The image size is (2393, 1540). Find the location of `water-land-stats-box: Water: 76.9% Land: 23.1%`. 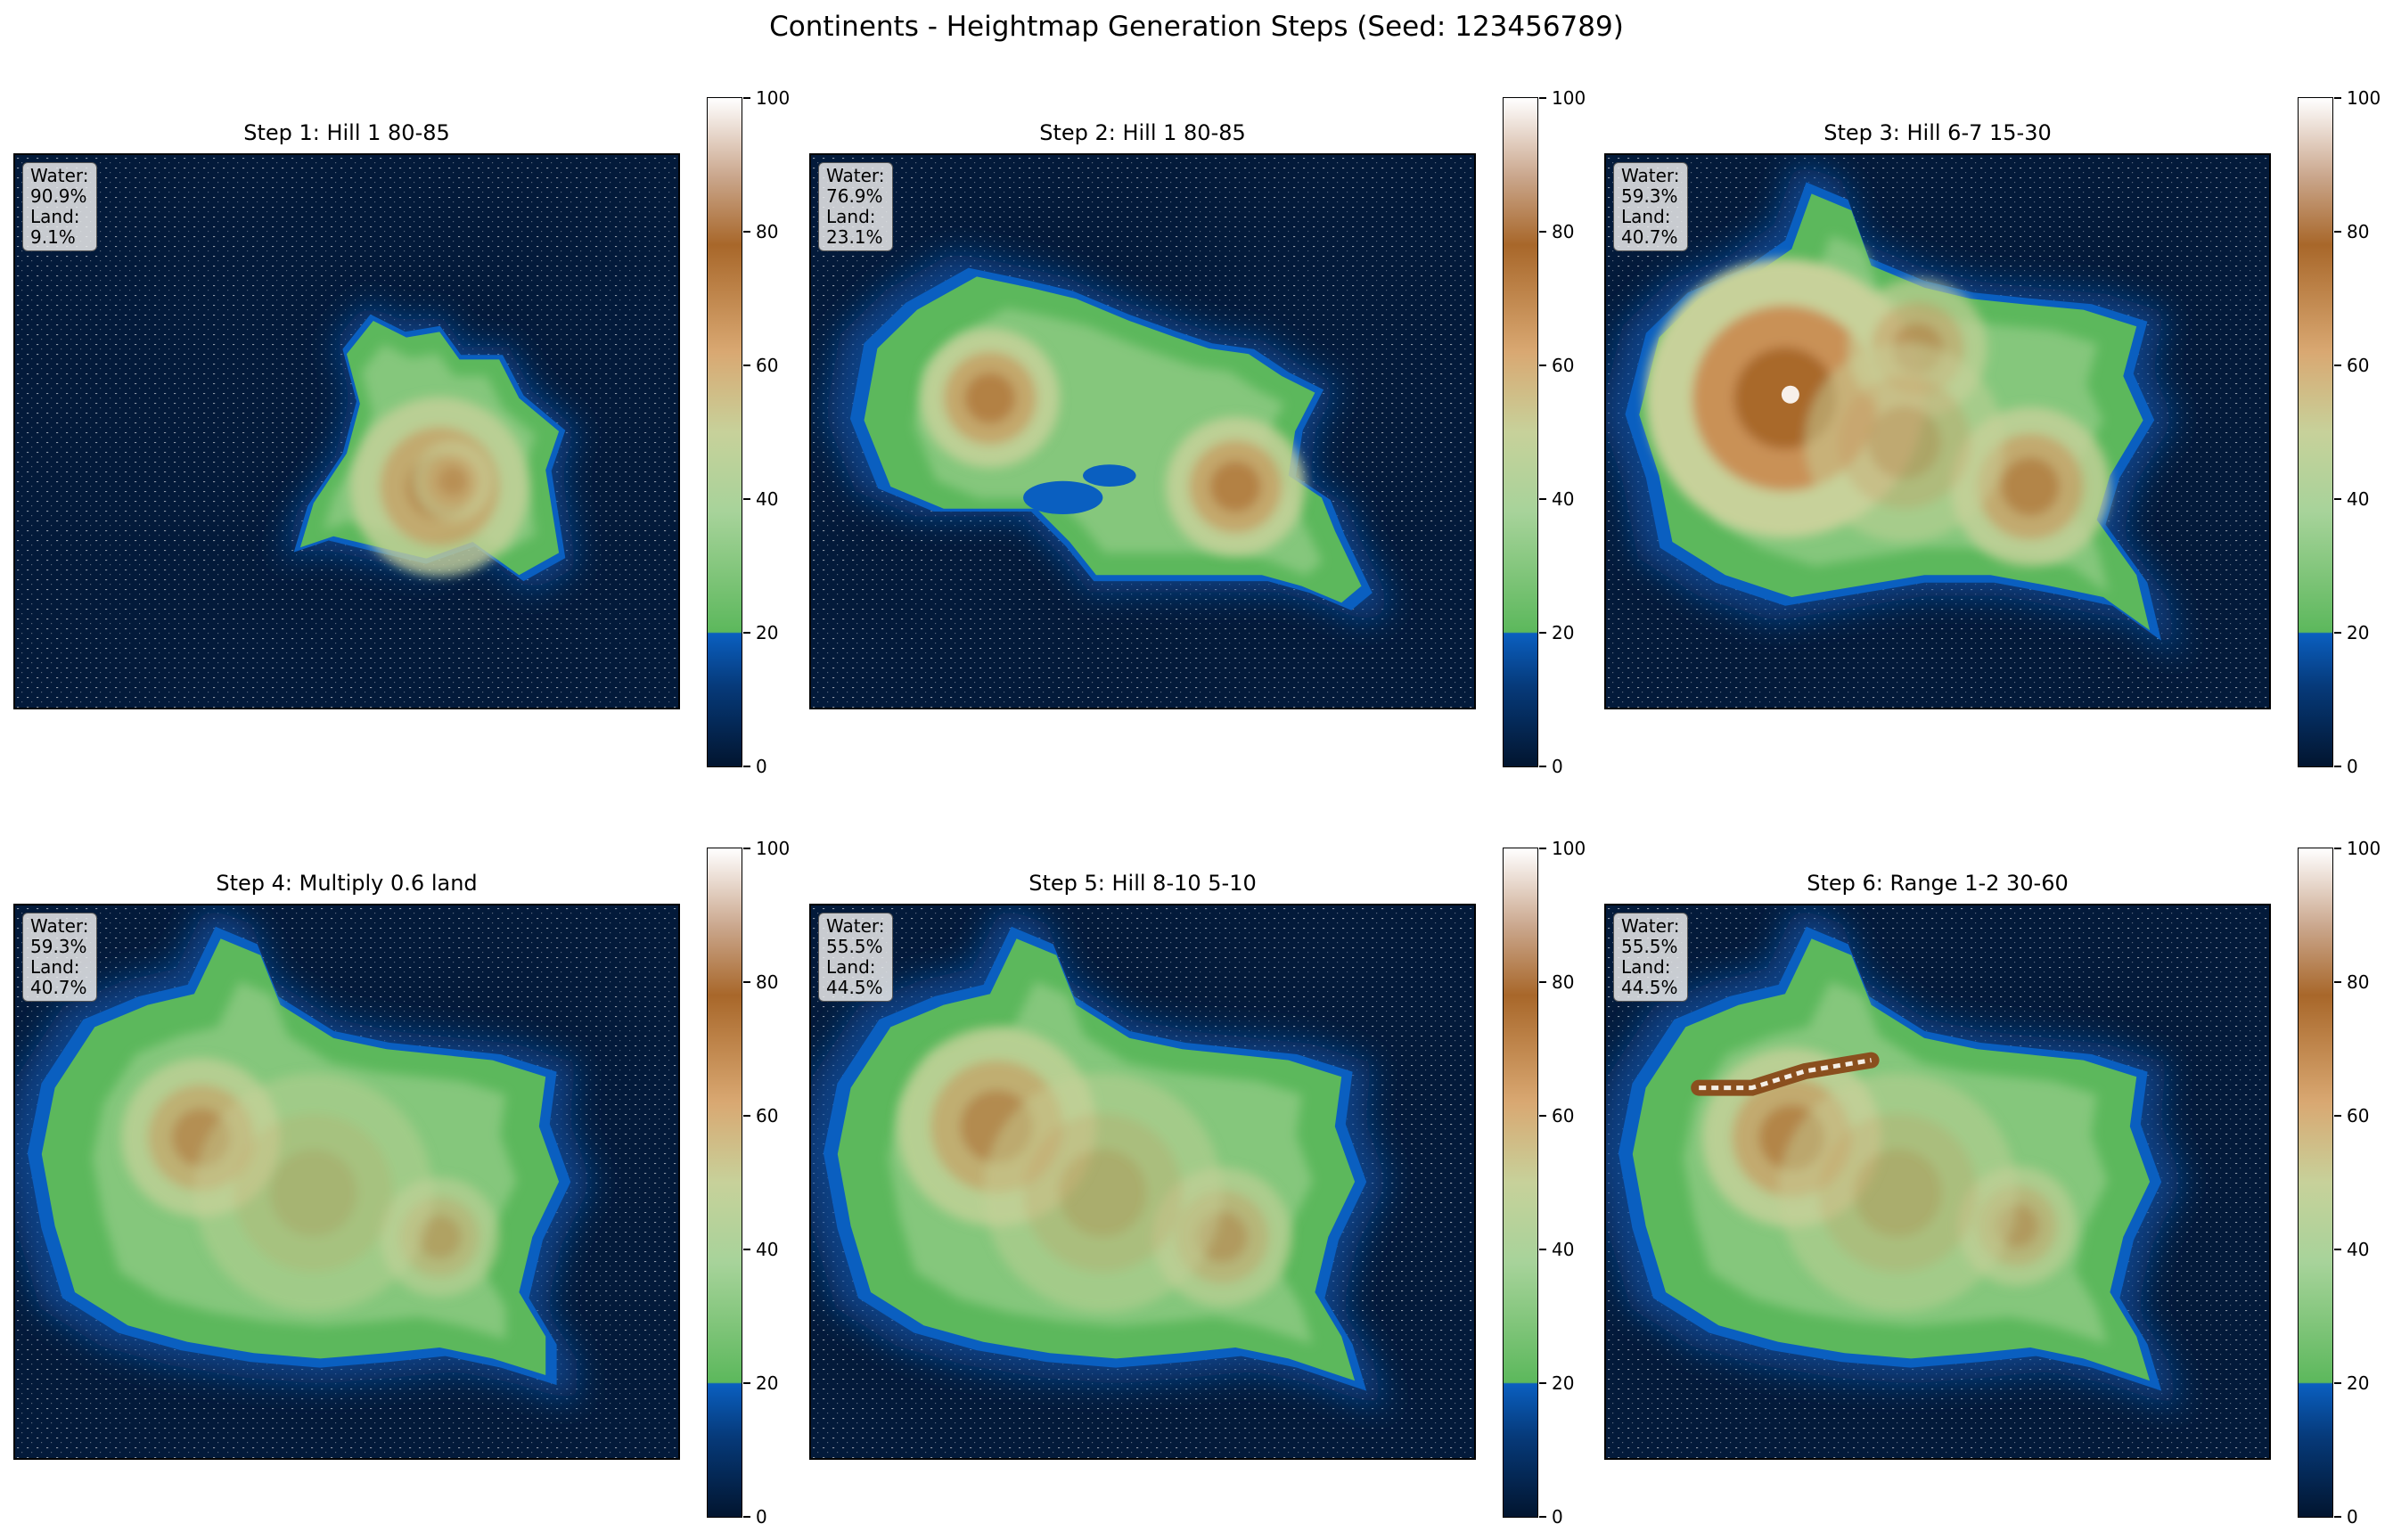

water-land-stats-box: Water: 76.9% Land: 23.1% is located at coordinates (856, 206).